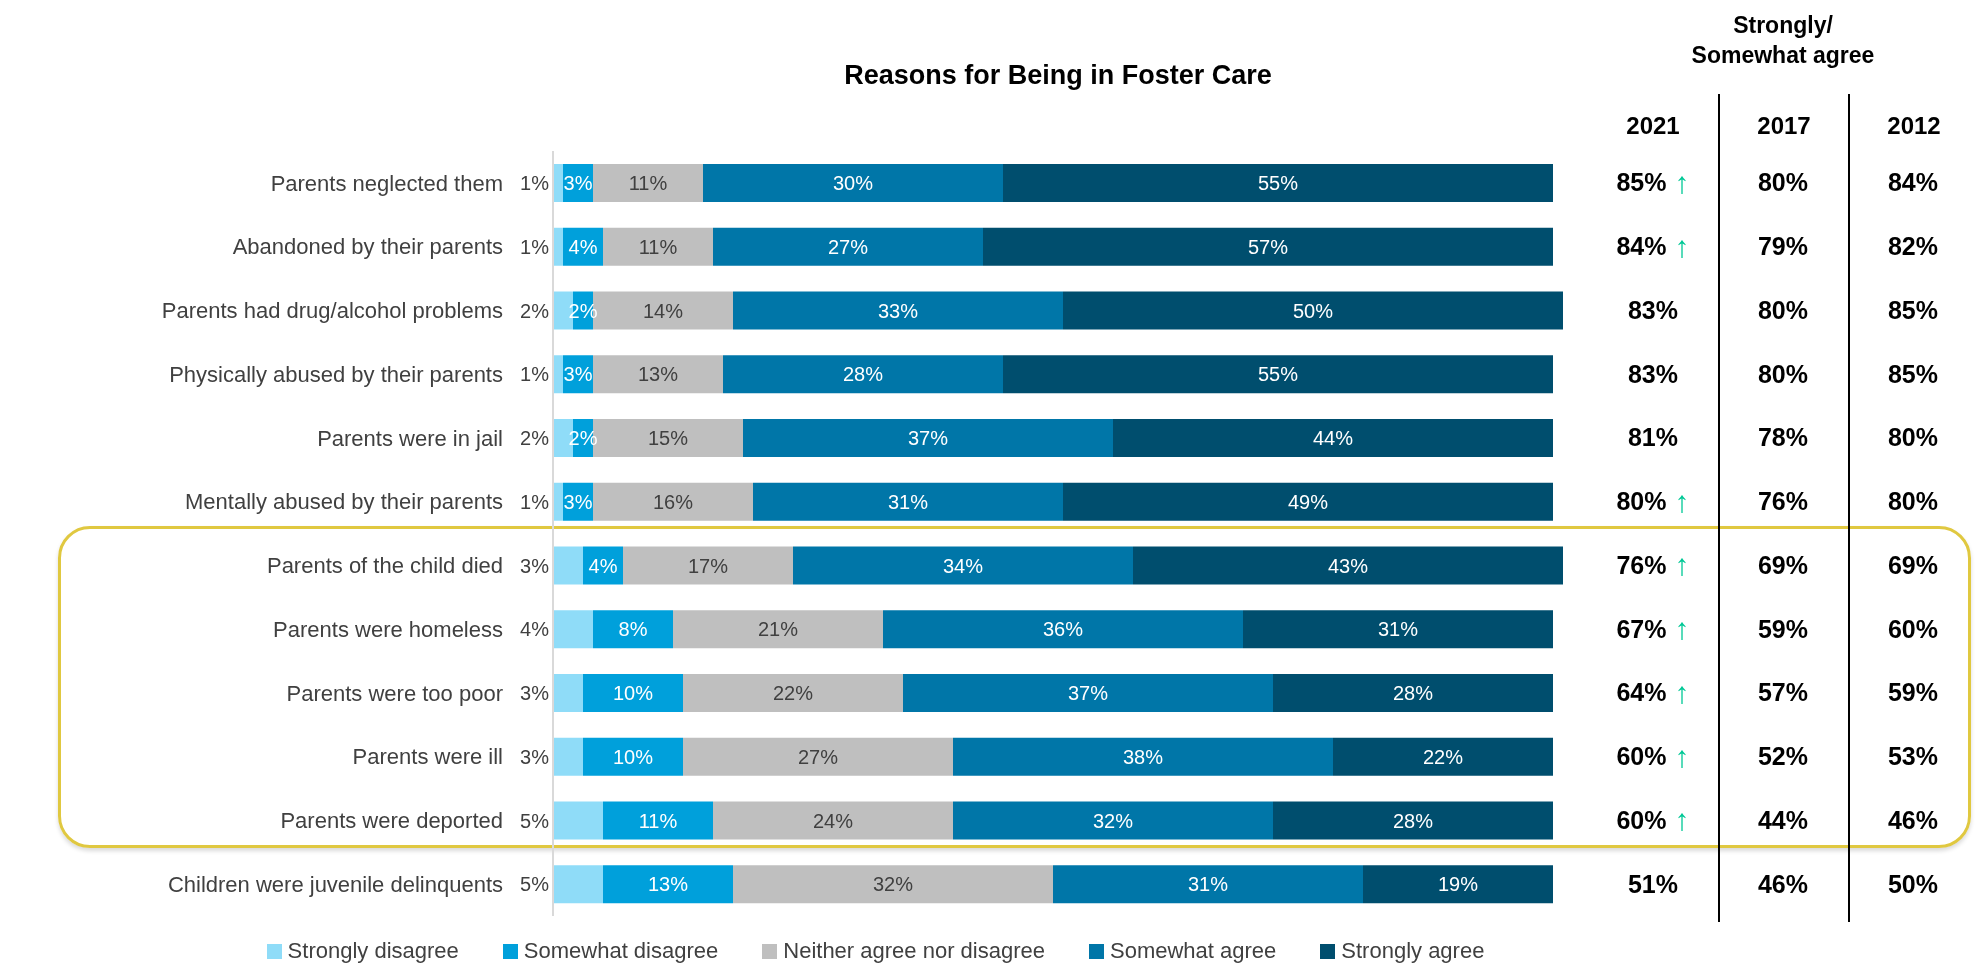 This screenshot has width=1985, height=979. I want to click on text: 60% ↑, so click(1653, 756).